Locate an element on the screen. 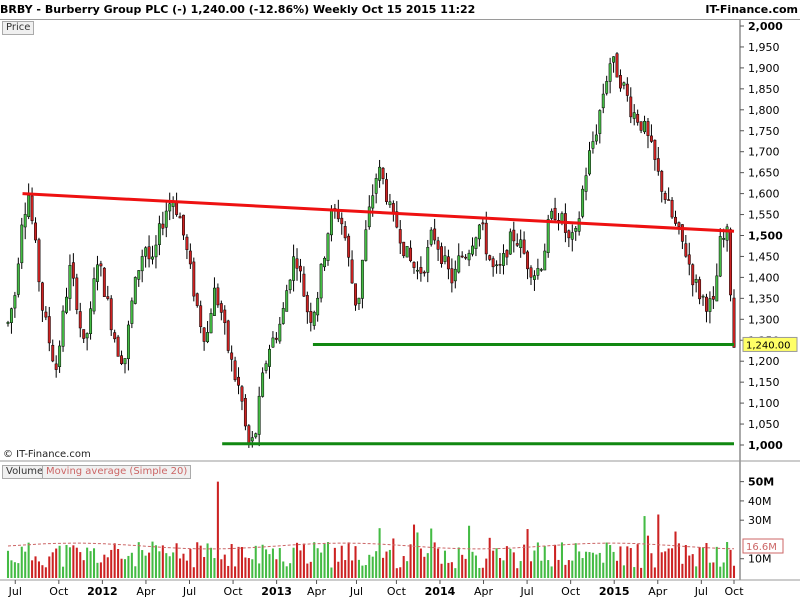  y-tick-label: 1,750 is located at coordinates (764, 131).